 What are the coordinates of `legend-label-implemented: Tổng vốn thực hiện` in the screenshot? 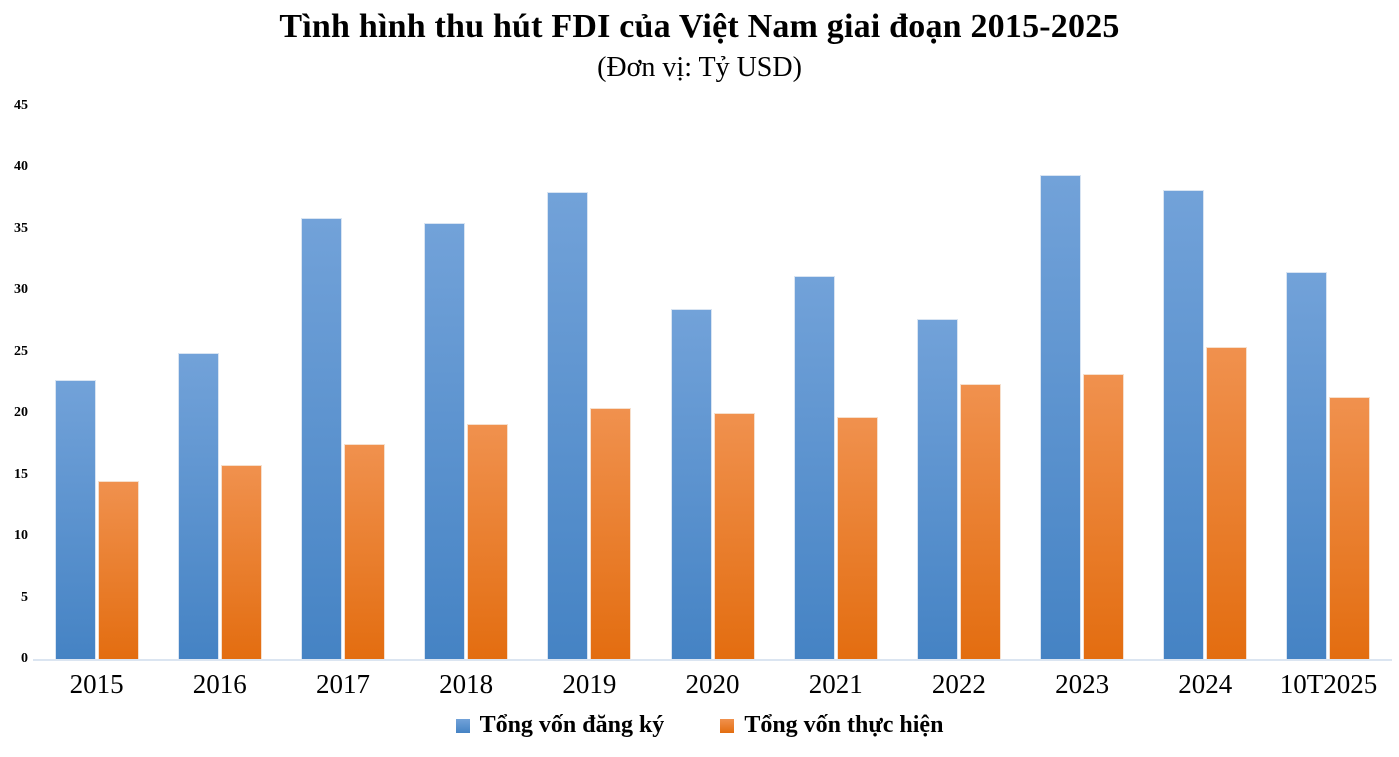 It's located at (844, 725).